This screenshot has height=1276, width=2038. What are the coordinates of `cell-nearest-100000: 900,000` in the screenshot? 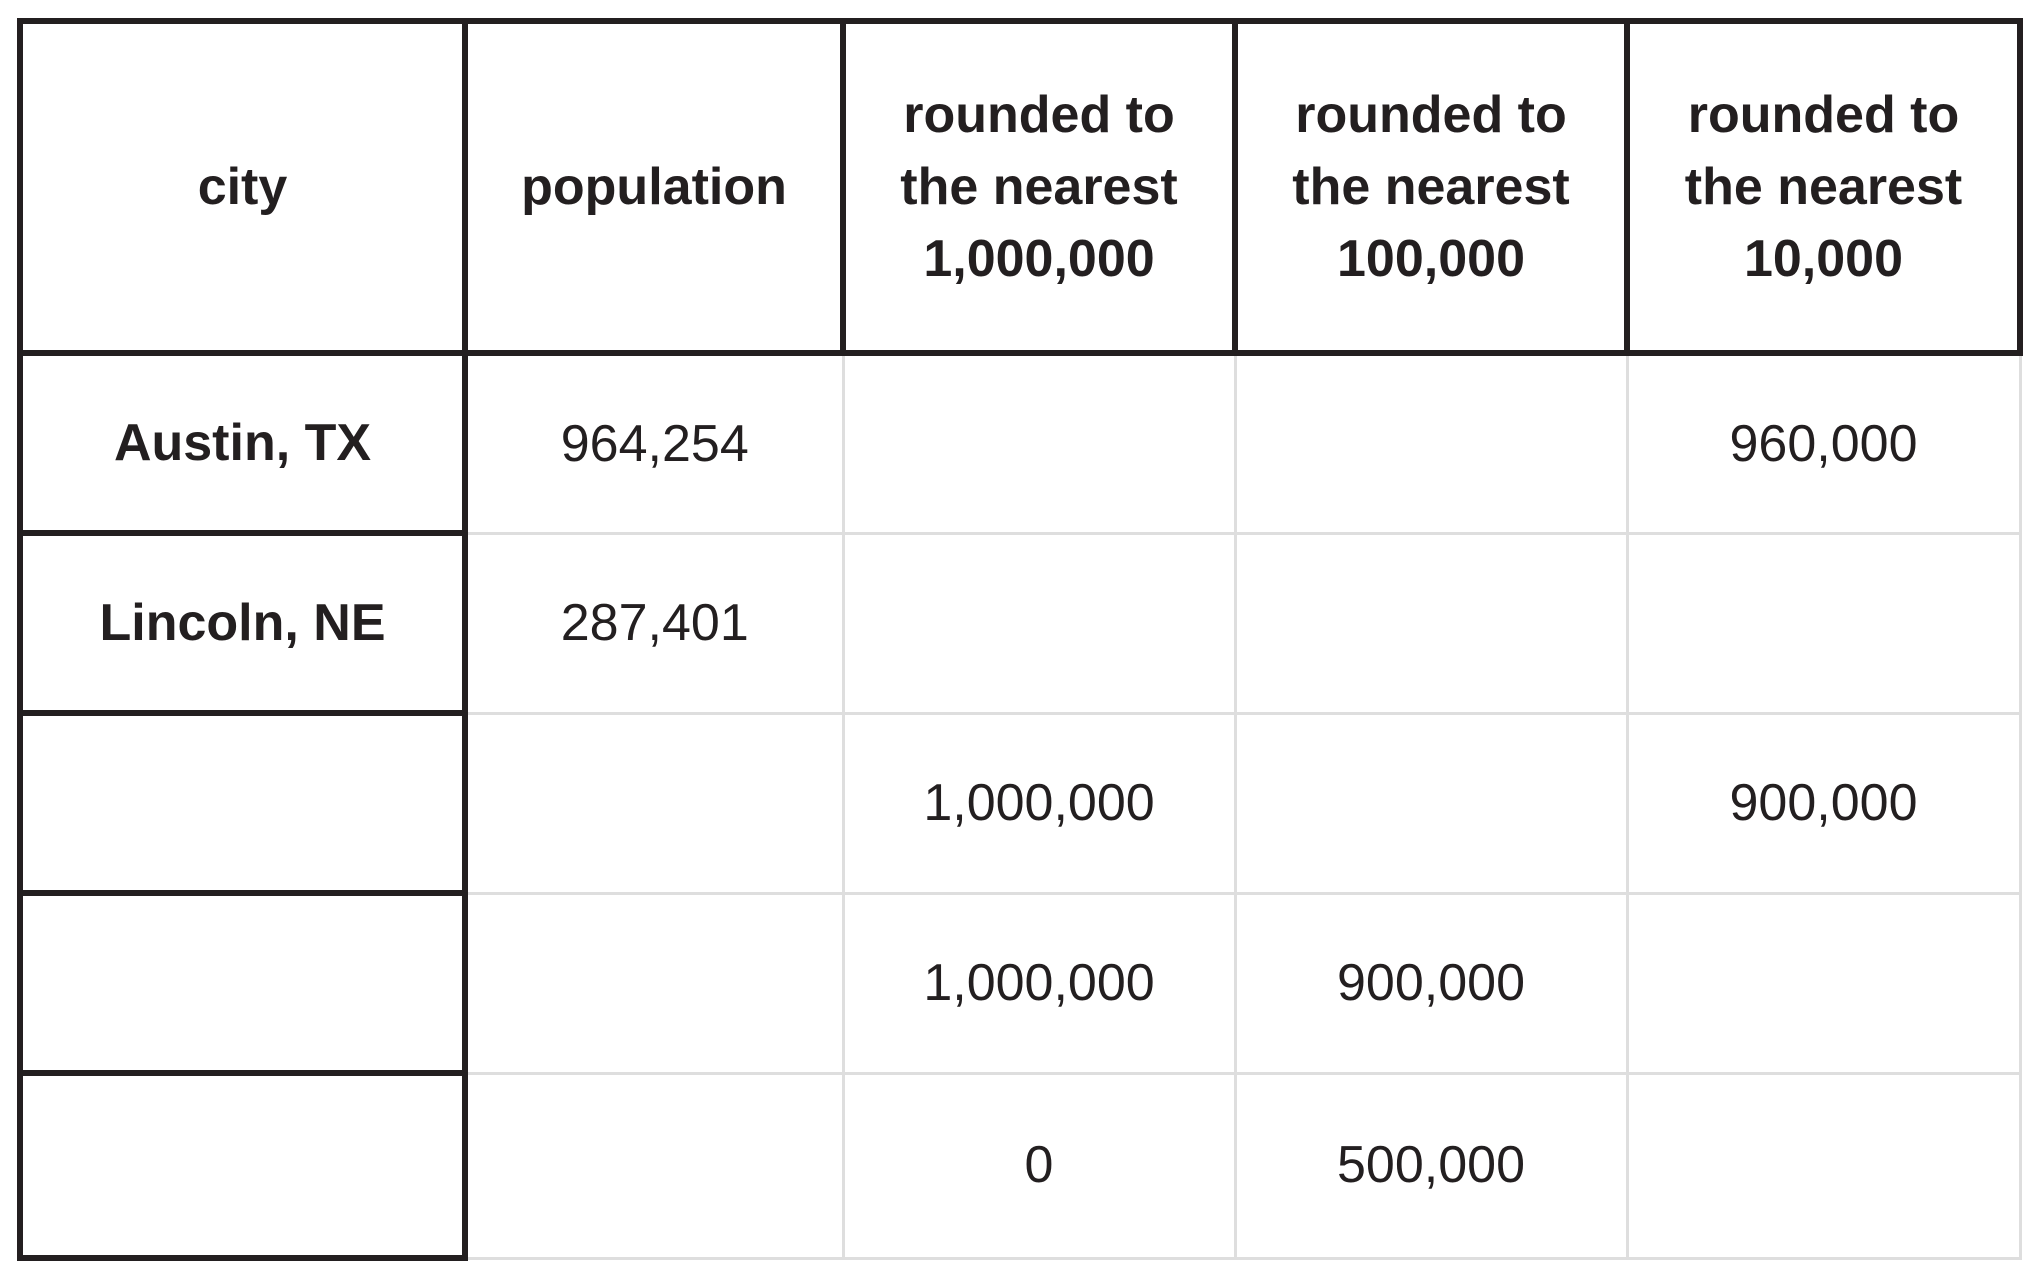 It's located at (1431, 983).